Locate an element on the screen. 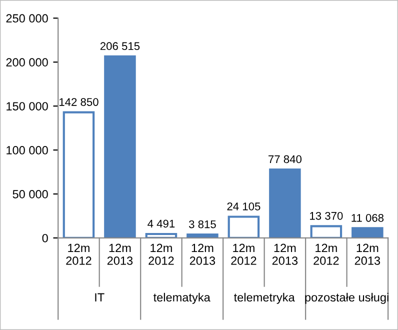 This screenshot has width=398, height=330. data-label: 142 850 is located at coordinates (78, 102).